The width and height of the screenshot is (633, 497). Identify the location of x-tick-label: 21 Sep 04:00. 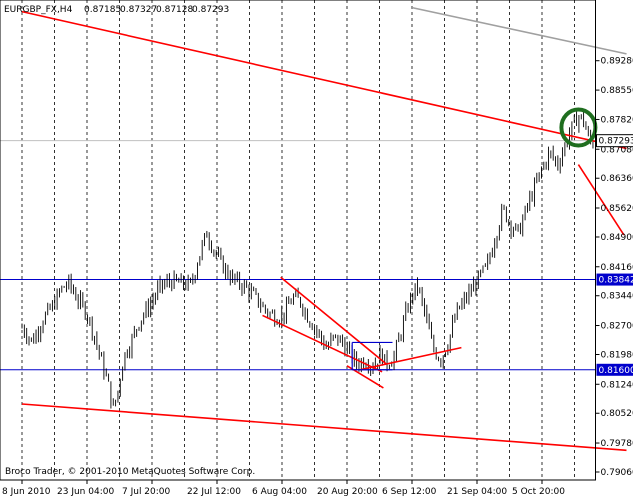
(477, 492).